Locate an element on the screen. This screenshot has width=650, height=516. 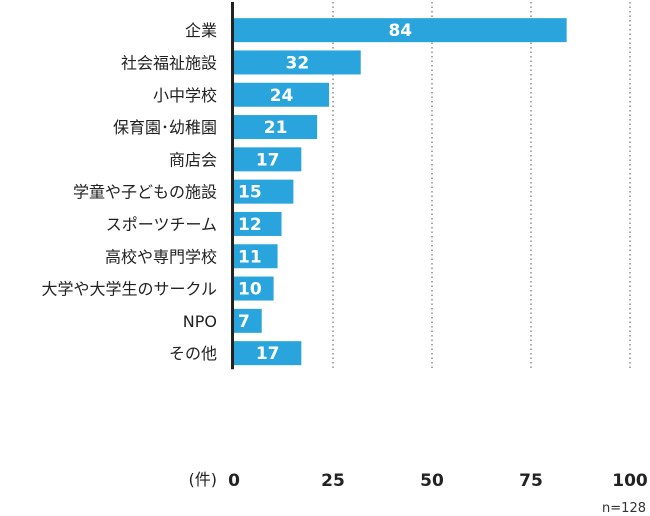
x-tick-label: 25 is located at coordinates (333, 481).